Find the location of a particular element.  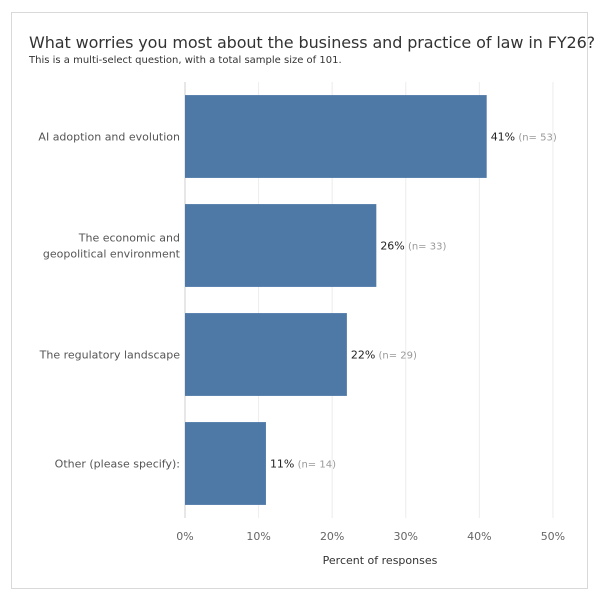

data-label: 26% (n= 33) is located at coordinates (413, 246).